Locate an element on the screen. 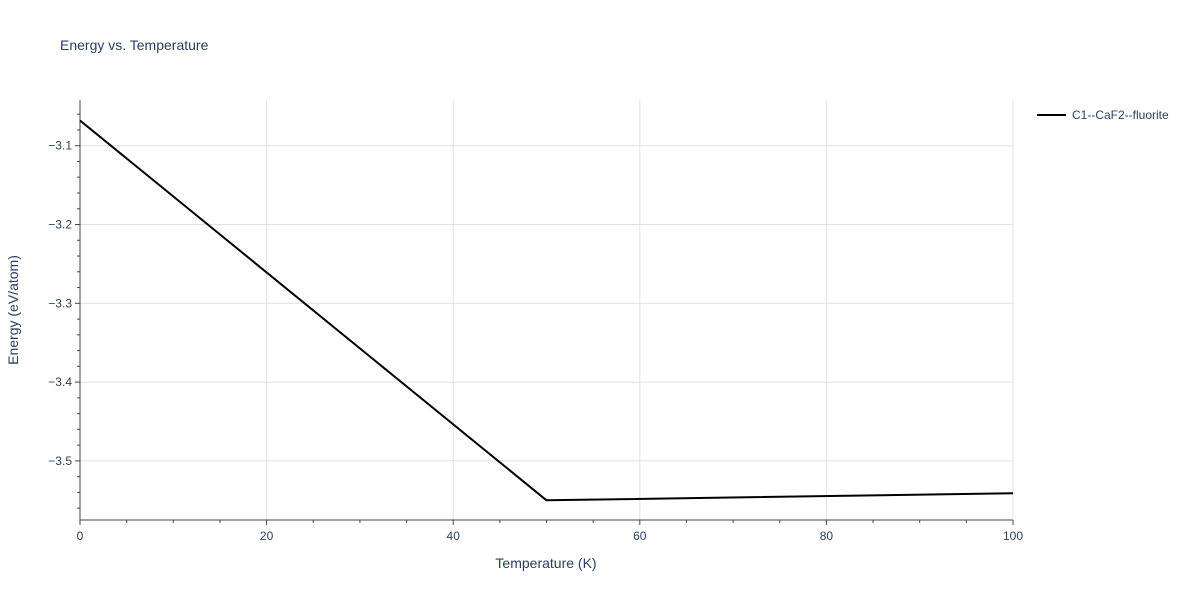 The width and height of the screenshot is (1200, 600). y-tick-label: −3.4 is located at coordinates (60, 382).